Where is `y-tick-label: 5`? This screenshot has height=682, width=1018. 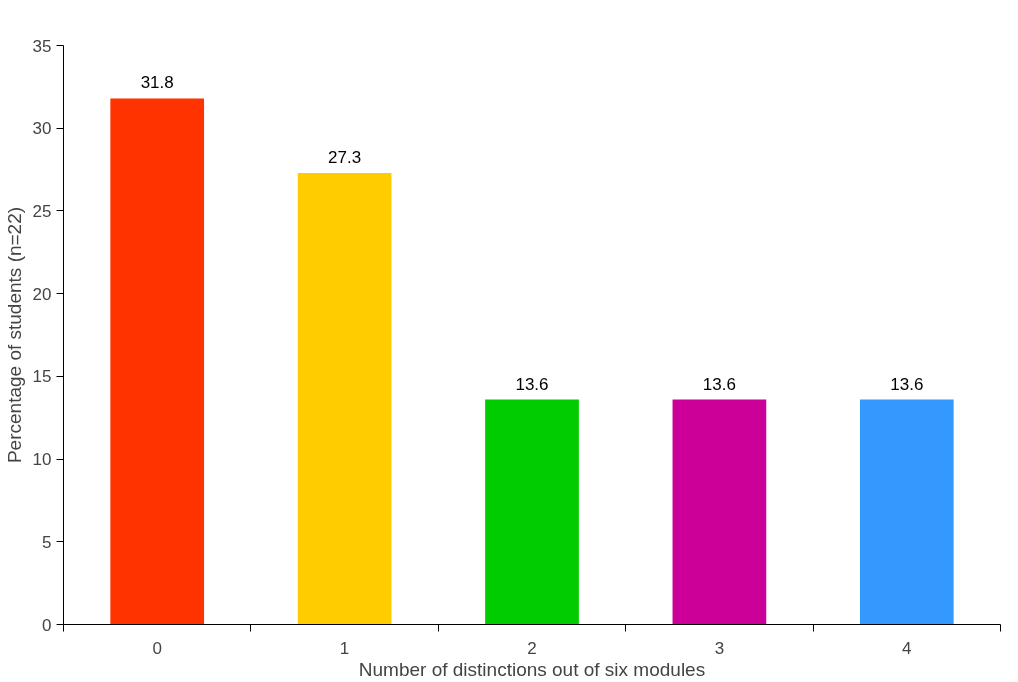 y-tick-label: 5 is located at coordinates (47, 542).